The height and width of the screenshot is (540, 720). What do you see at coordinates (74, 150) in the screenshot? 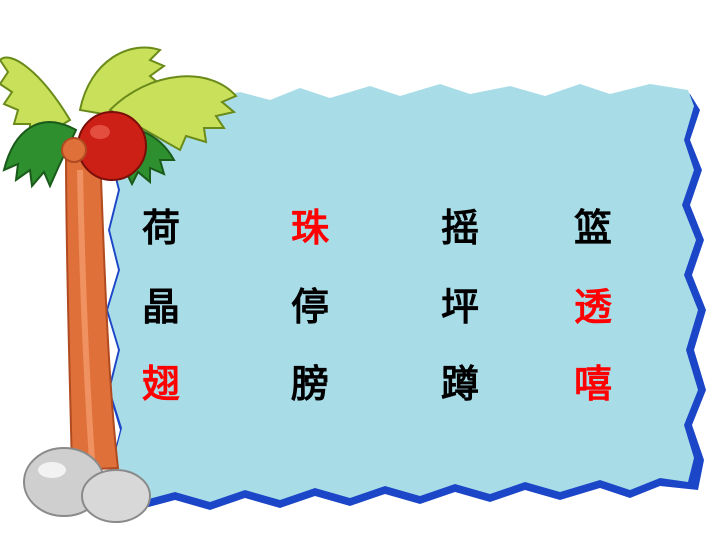
I see `coconut-small` at bounding box center [74, 150].